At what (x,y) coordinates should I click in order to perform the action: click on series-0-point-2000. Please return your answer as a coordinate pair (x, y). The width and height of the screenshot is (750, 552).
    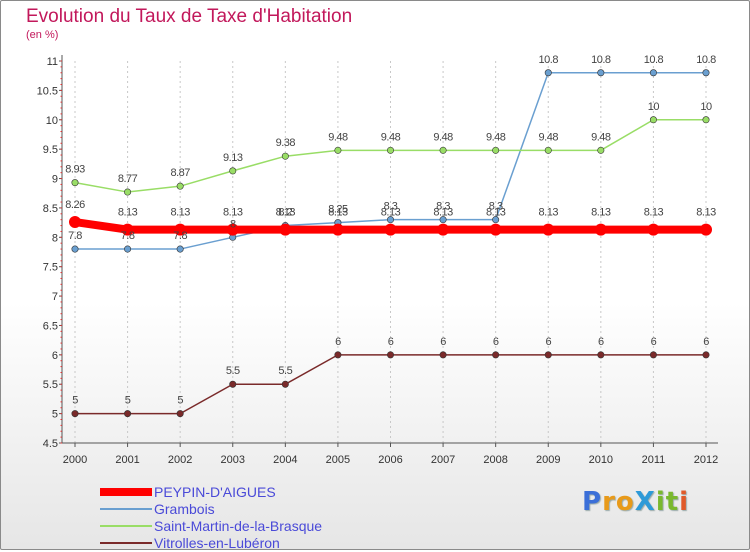
    Looking at the image, I should click on (75, 222).